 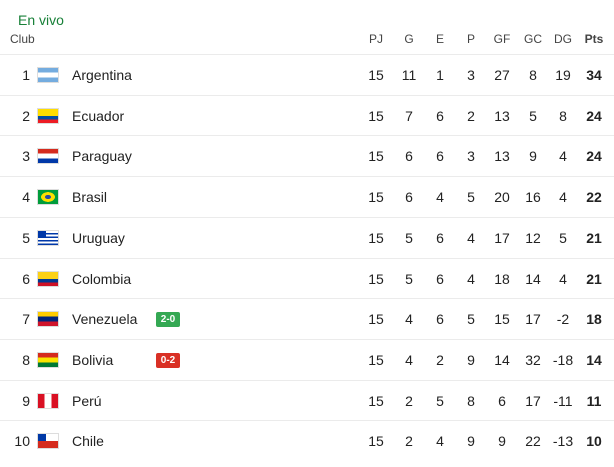 I want to click on position: 8, so click(x=26, y=359).